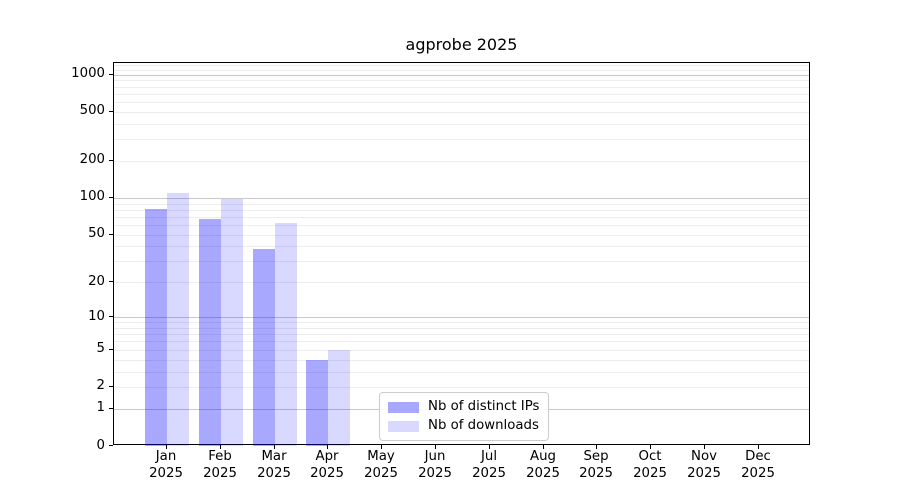 The height and width of the screenshot is (500, 900). Describe the element at coordinates (100, 445) in the screenshot. I see `y-tick-label: 0` at that location.